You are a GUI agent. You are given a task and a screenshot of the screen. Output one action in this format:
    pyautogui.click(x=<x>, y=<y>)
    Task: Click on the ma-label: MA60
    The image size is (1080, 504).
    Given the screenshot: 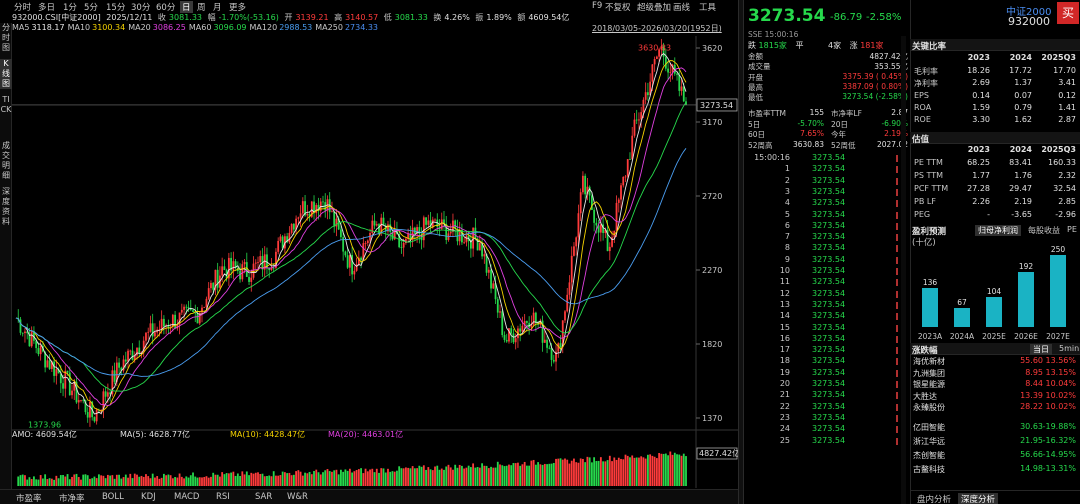 What is the action you would take?
    pyautogui.click(x=200, y=27)
    